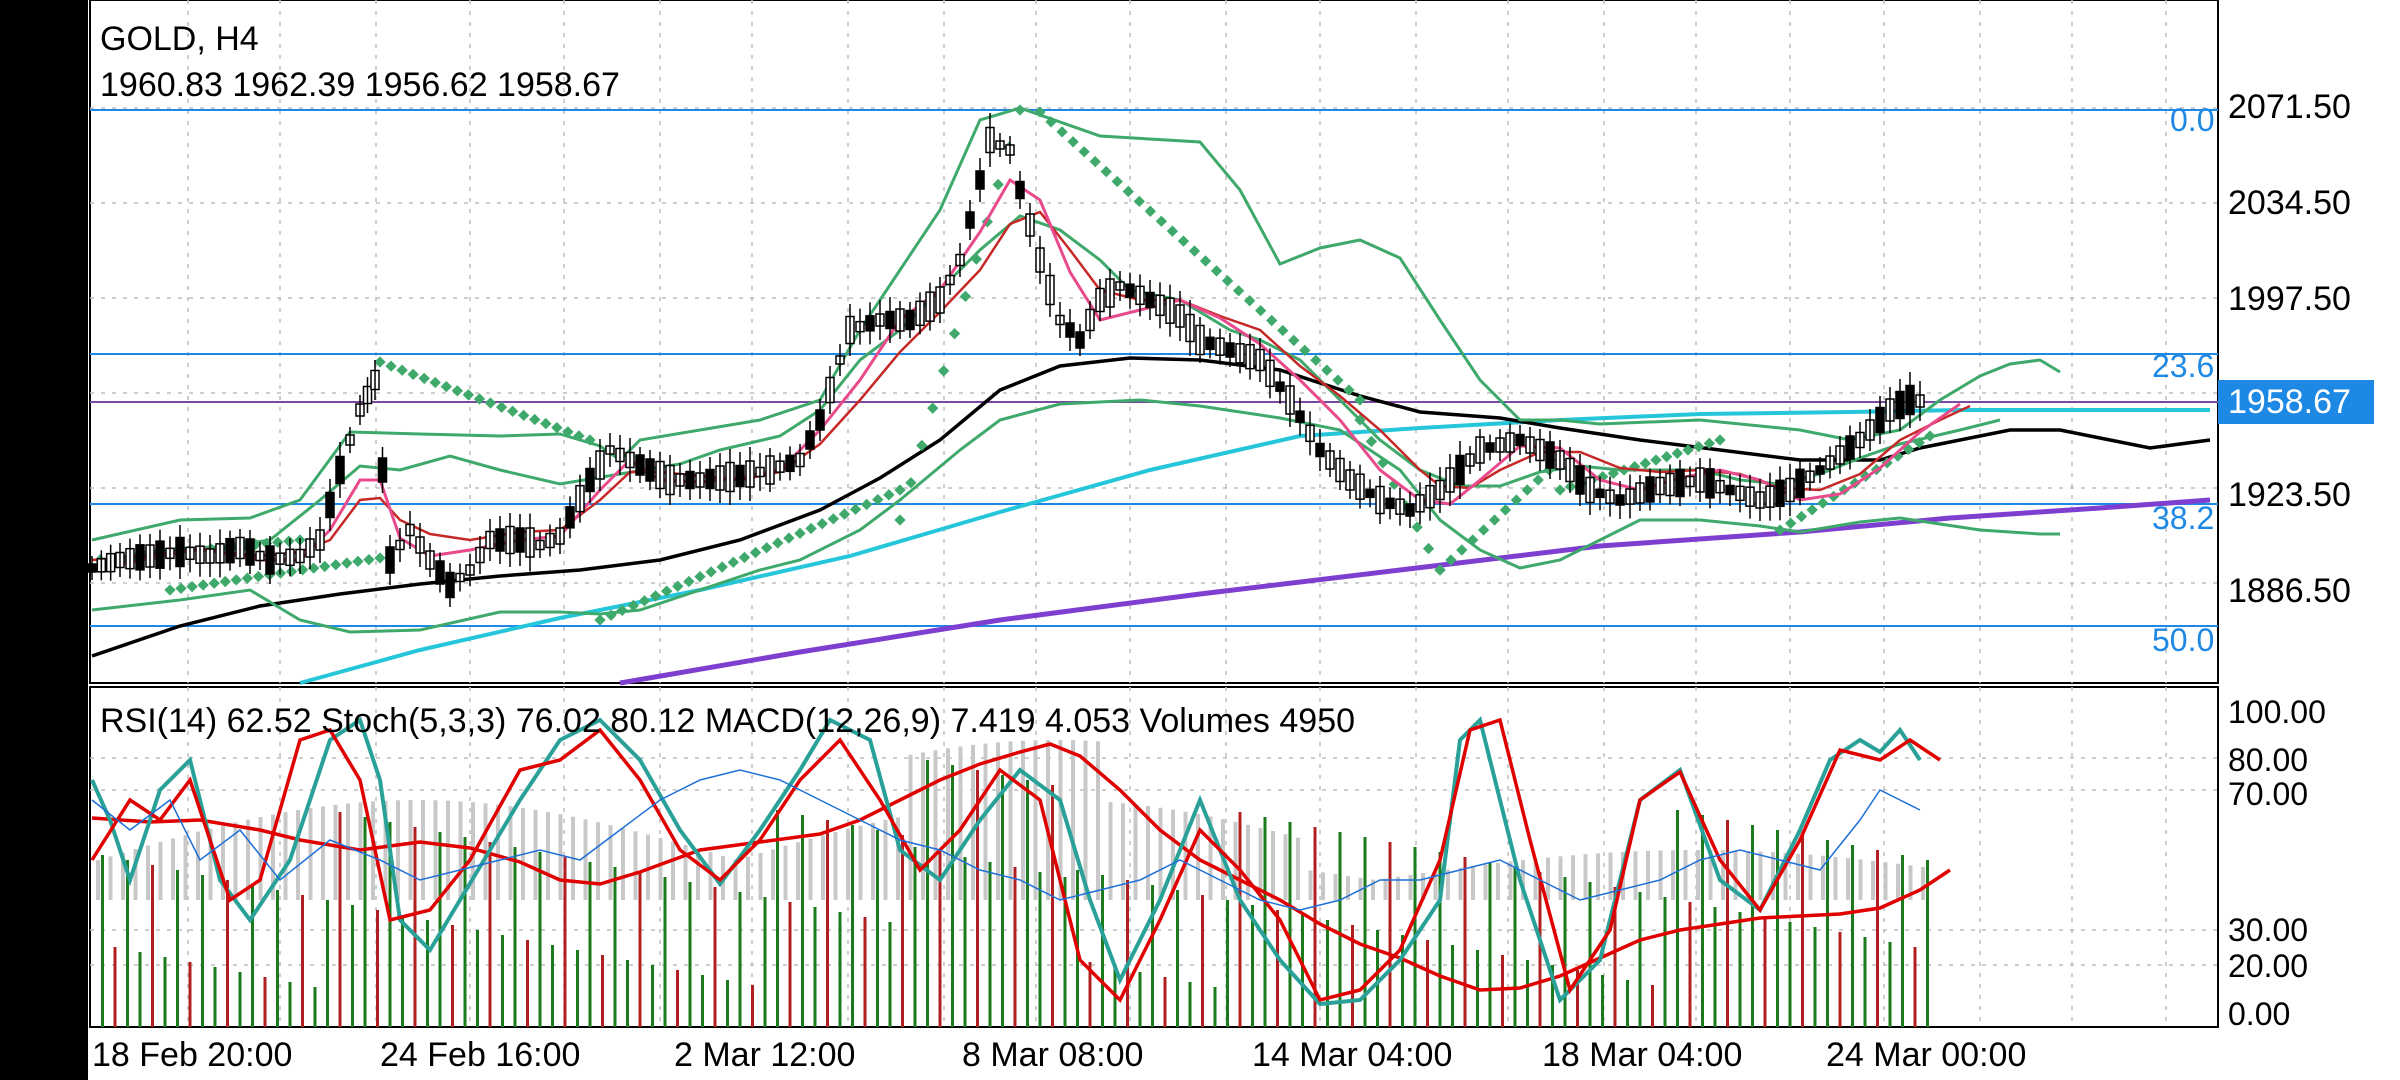 This screenshot has width=2400, height=1080. I want to click on osc-label-80: 80.00, so click(2268, 760).